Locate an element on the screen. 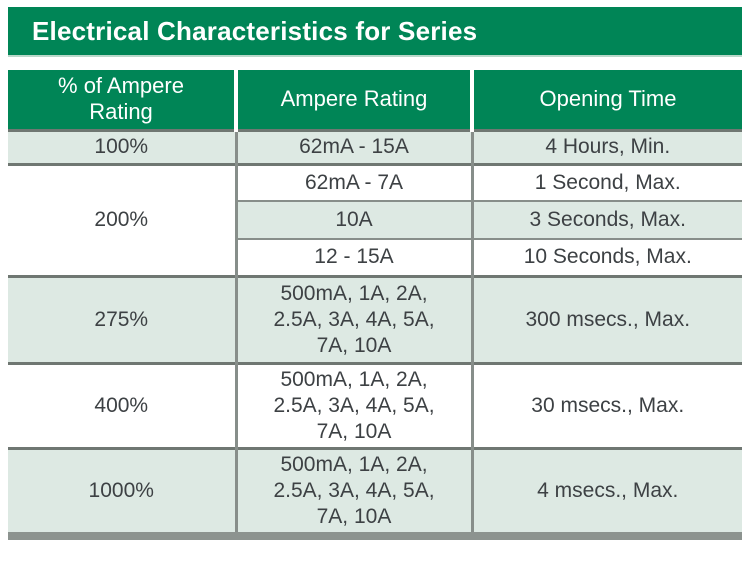 The image size is (742, 562). column-header-ampere-rating: Ampere Rating is located at coordinates (353, 100).